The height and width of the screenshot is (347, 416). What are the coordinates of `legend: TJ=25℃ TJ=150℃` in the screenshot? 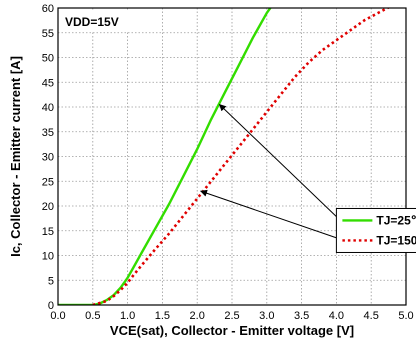 It's located at (375, 230).